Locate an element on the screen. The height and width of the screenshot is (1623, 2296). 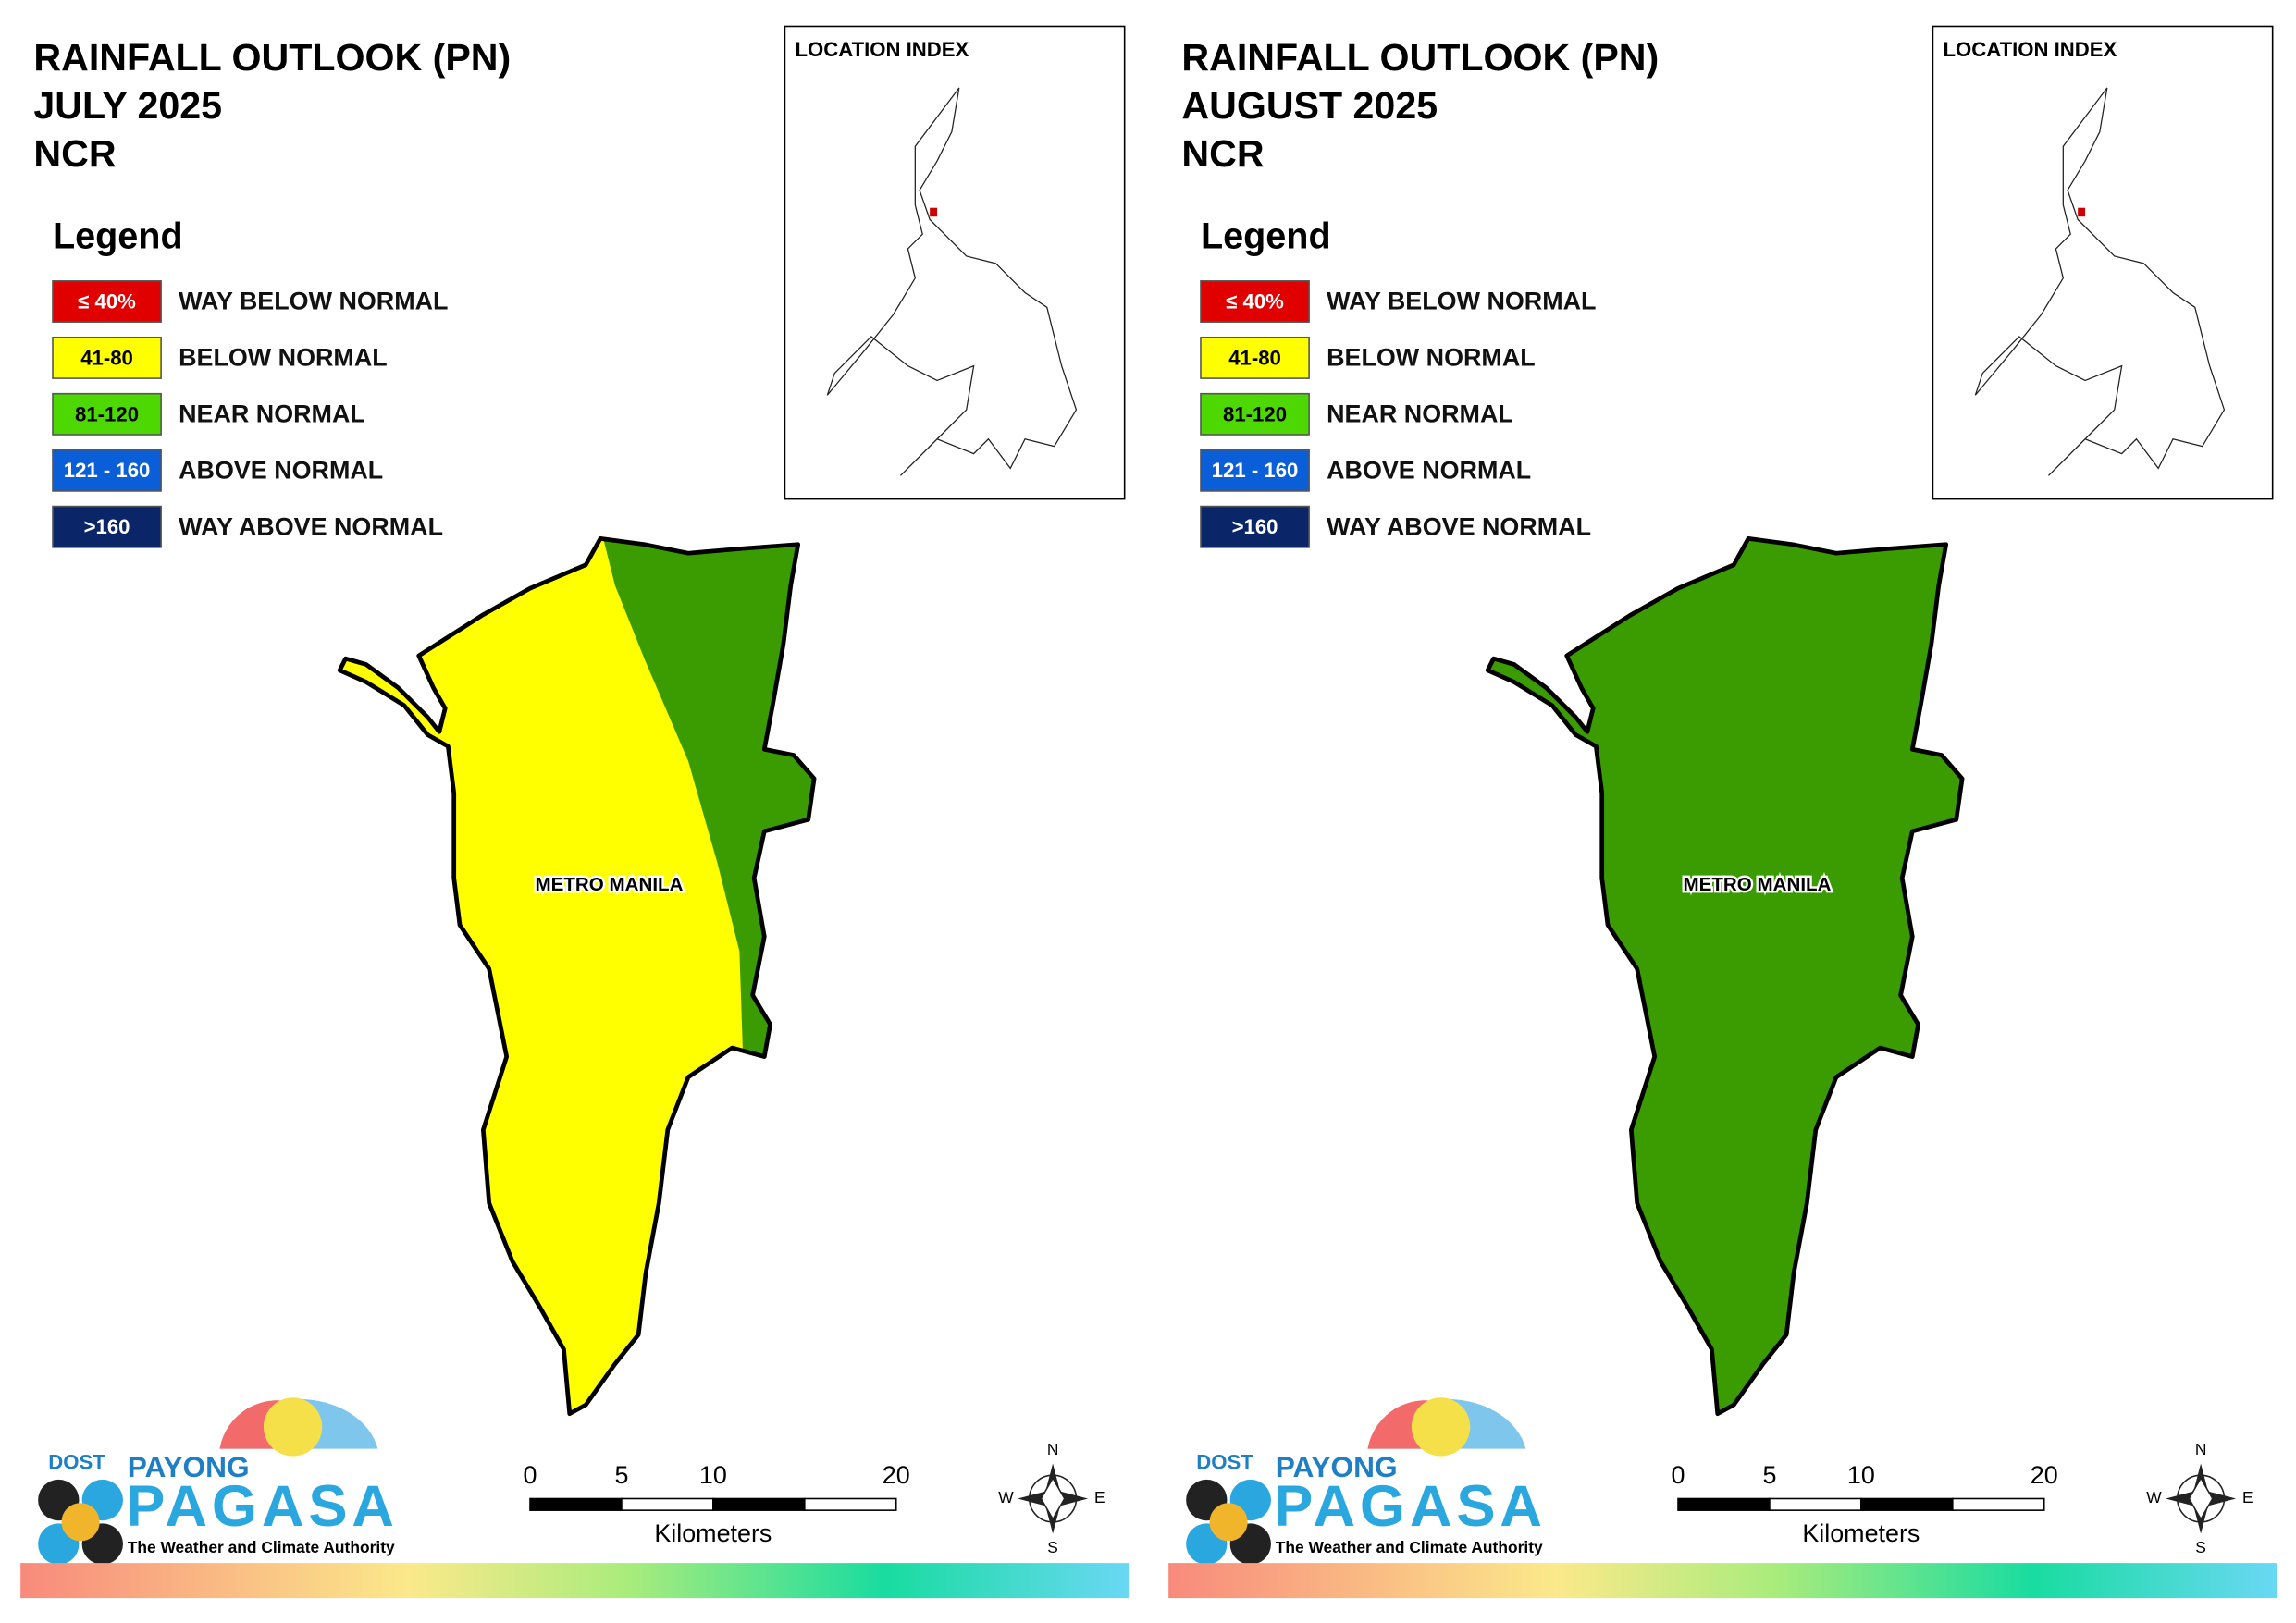
title-line: AUGUST 2025 is located at coordinates (1309, 105).